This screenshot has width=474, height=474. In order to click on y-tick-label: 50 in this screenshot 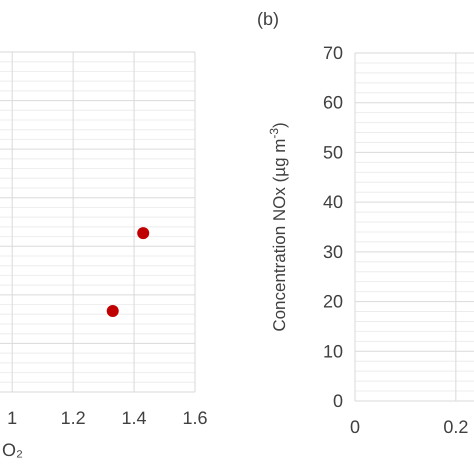, I will do `click(332, 152)`.